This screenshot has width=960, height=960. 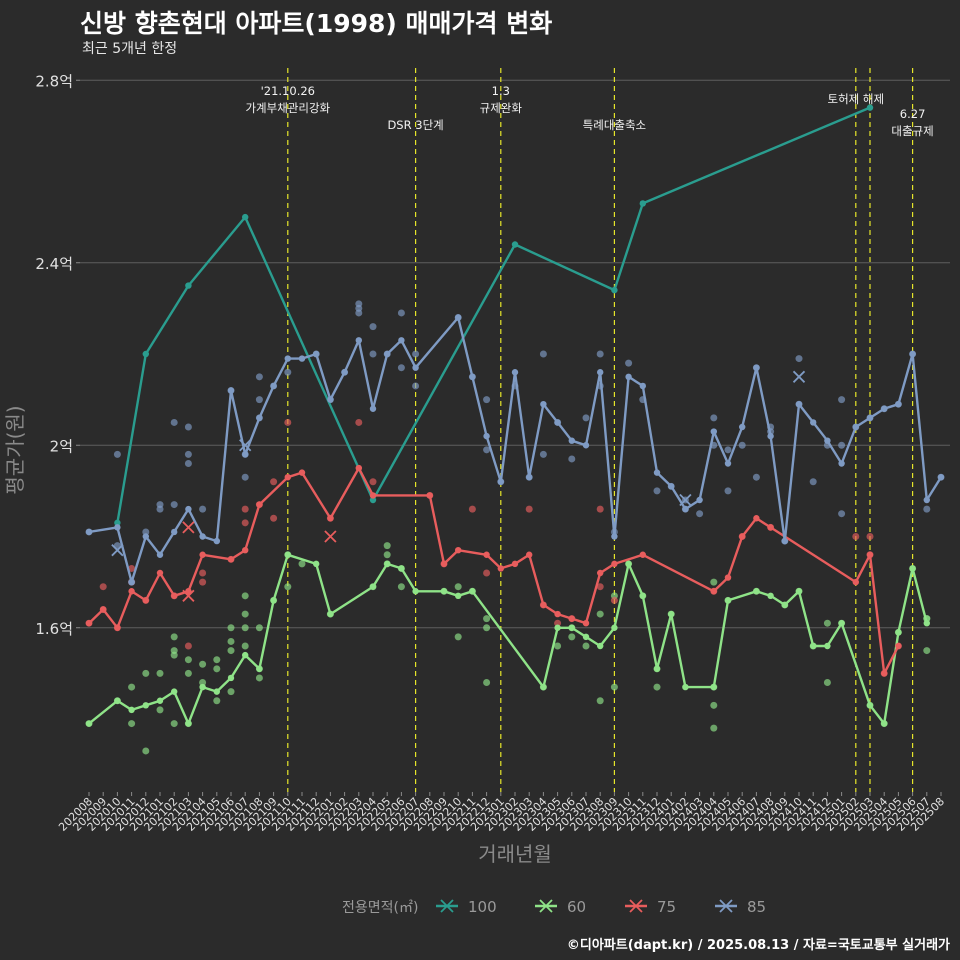 What do you see at coordinates (54, 264) in the screenshot?
I see `y-tick-label: 2.4억` at bounding box center [54, 264].